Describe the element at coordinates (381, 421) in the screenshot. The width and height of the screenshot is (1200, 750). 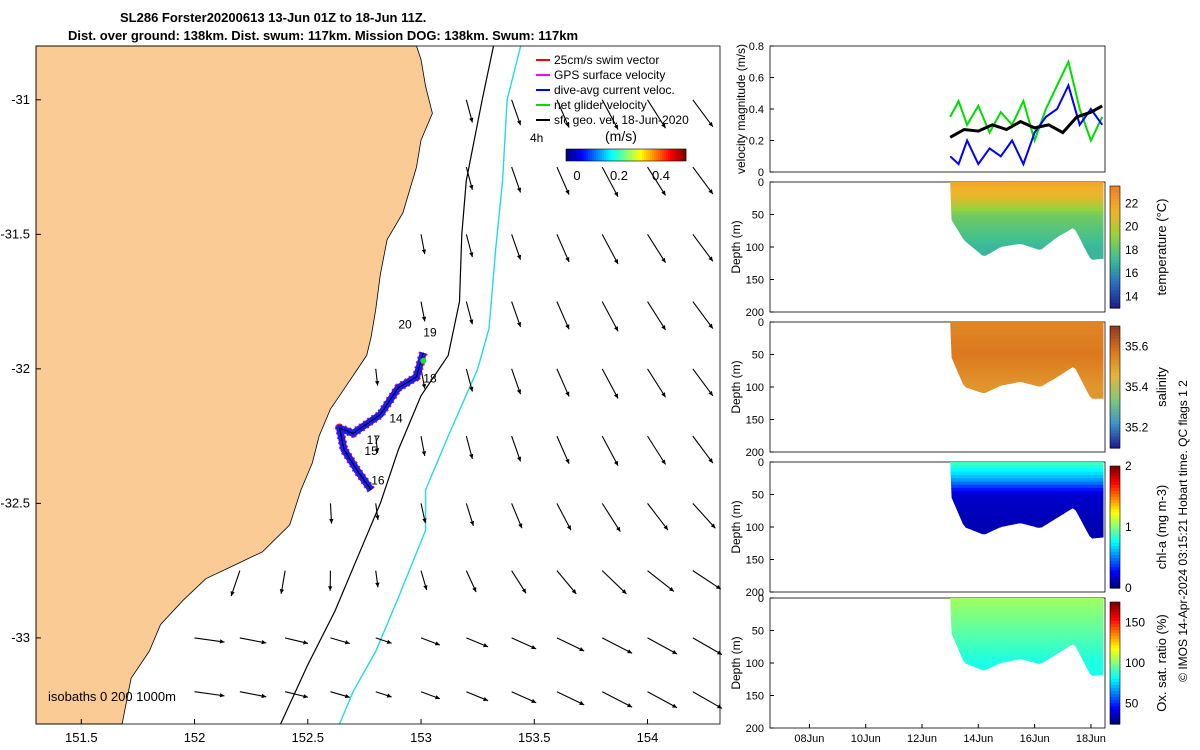
I see `glider-path-line` at that location.